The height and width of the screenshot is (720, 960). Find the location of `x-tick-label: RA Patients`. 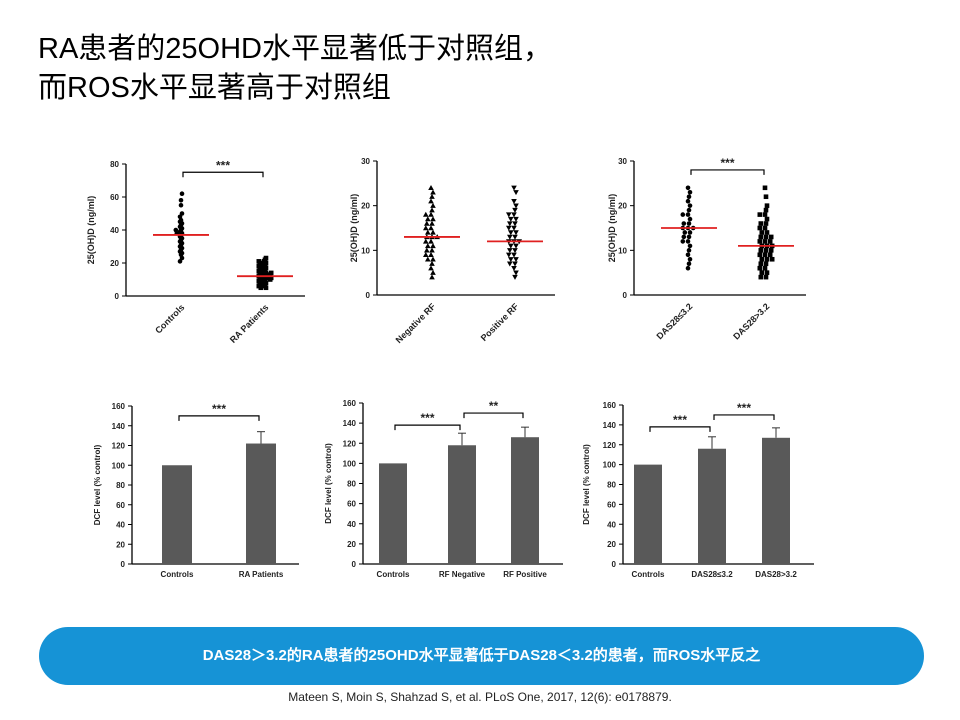

x-tick-label: RA Patients is located at coordinates (261, 574).